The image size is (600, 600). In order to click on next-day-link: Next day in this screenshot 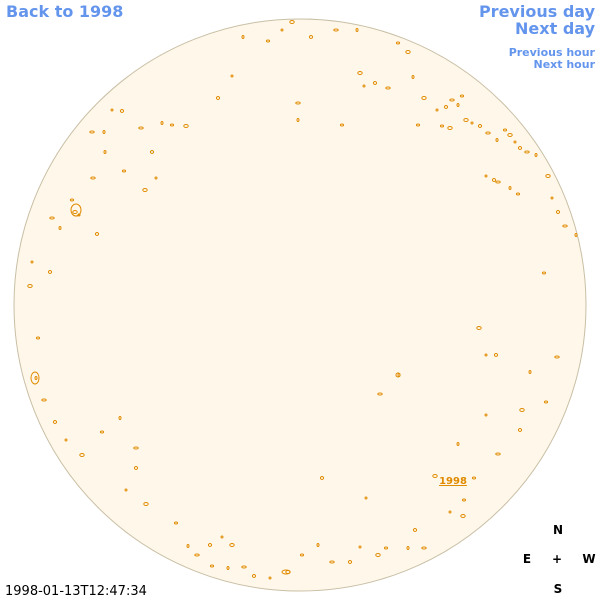, I will do `click(555, 28)`.